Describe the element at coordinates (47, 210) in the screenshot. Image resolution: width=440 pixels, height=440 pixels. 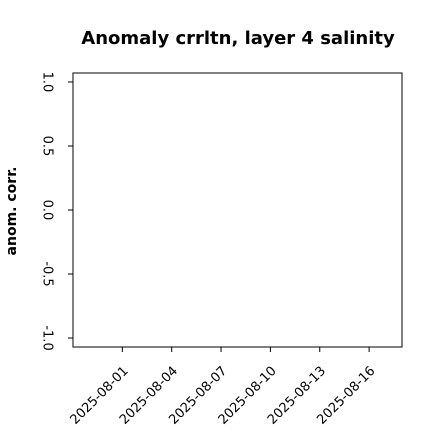
I see `y-tick-label: 0.0` at that location.